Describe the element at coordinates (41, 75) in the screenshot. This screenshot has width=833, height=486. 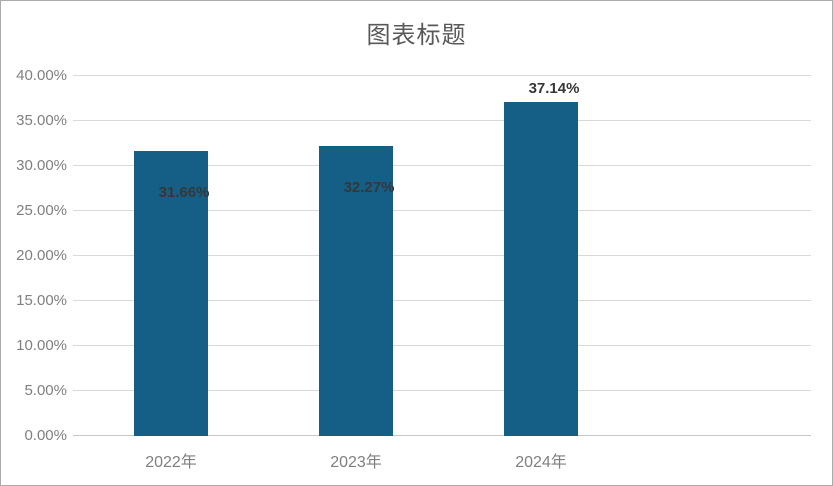
I see `y-axis-tick-label: 40.00%` at that location.